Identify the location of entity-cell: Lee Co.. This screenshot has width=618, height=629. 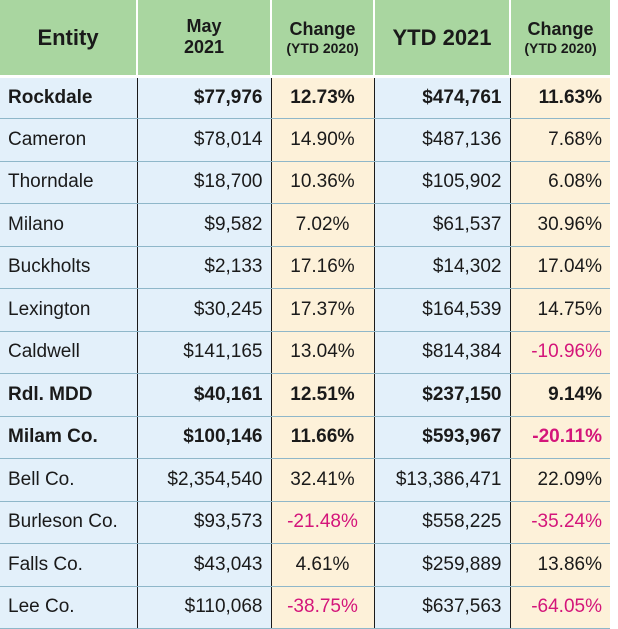
(69, 607).